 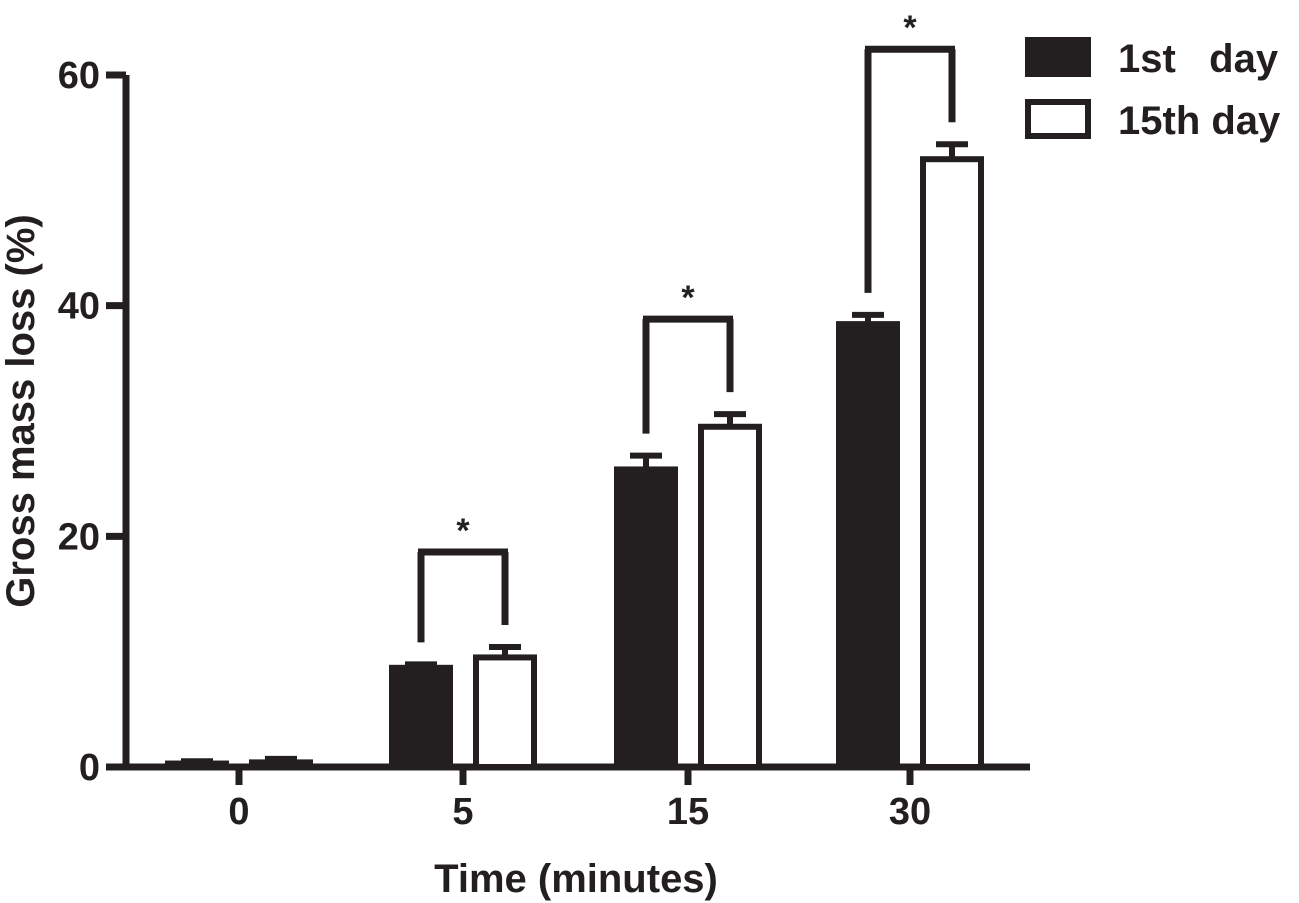 What do you see at coordinates (910, 812) in the screenshot?
I see `x-tick-label: 30` at bounding box center [910, 812].